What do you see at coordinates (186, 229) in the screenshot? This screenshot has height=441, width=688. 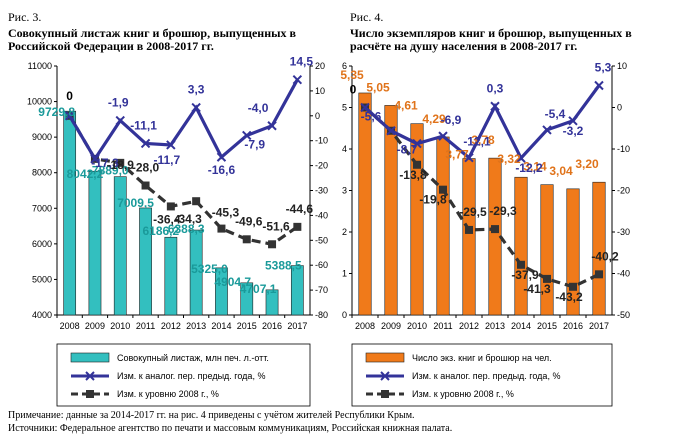 I see `bar-value-label: 6388,3` at bounding box center [186, 229].